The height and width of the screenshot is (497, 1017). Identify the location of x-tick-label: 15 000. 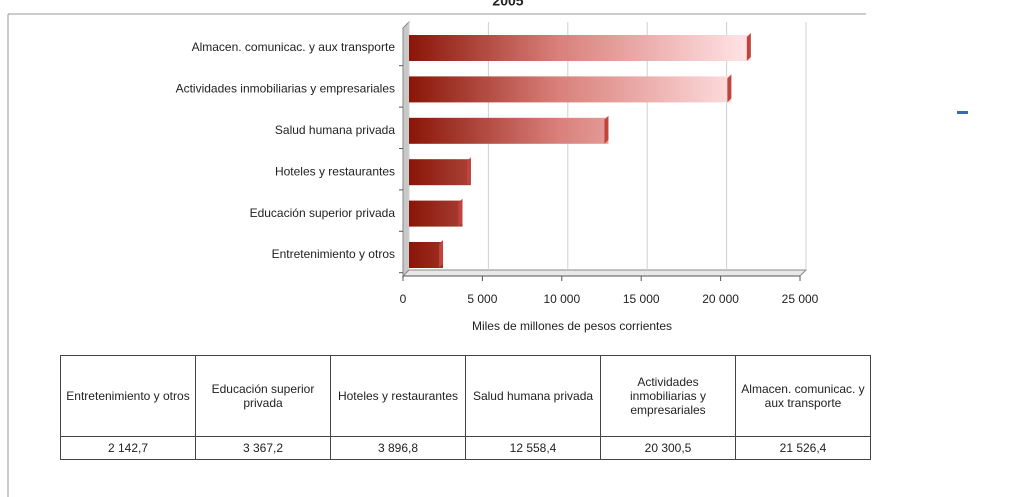
(641, 299).